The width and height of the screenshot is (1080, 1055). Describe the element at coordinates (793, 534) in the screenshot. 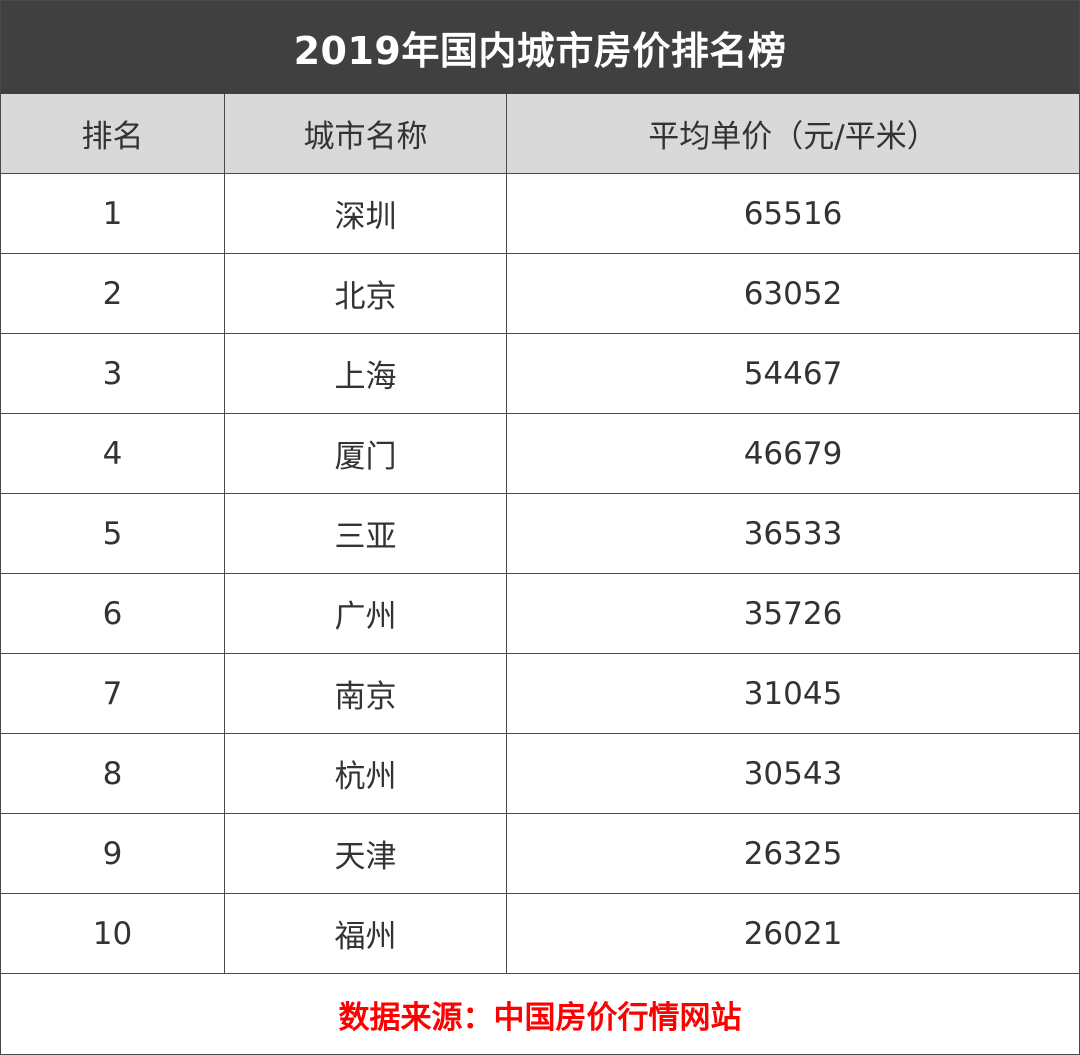

I see `price-cell: 36533` at that location.